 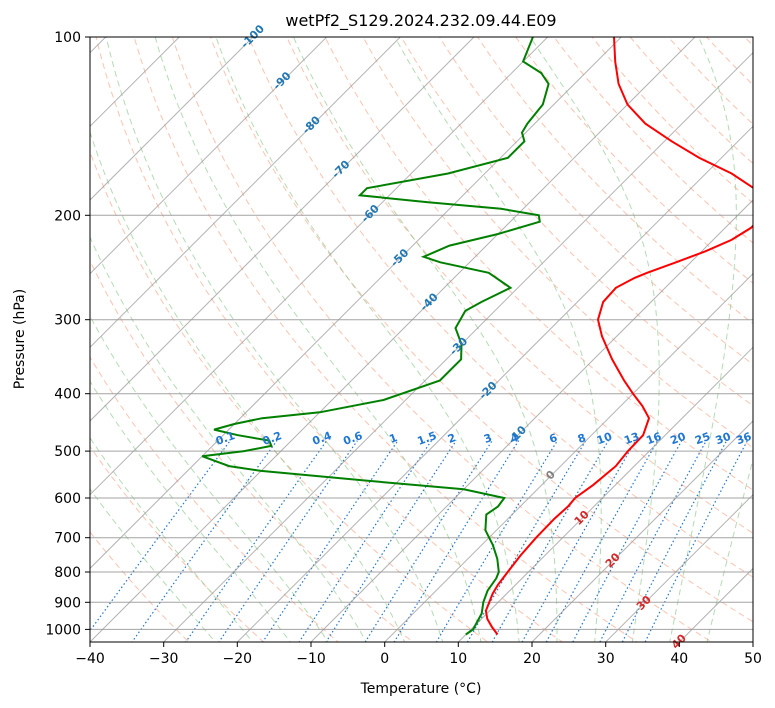 What do you see at coordinates (554, 438) in the screenshot?
I see `mixing-ratio-label: 6` at bounding box center [554, 438].